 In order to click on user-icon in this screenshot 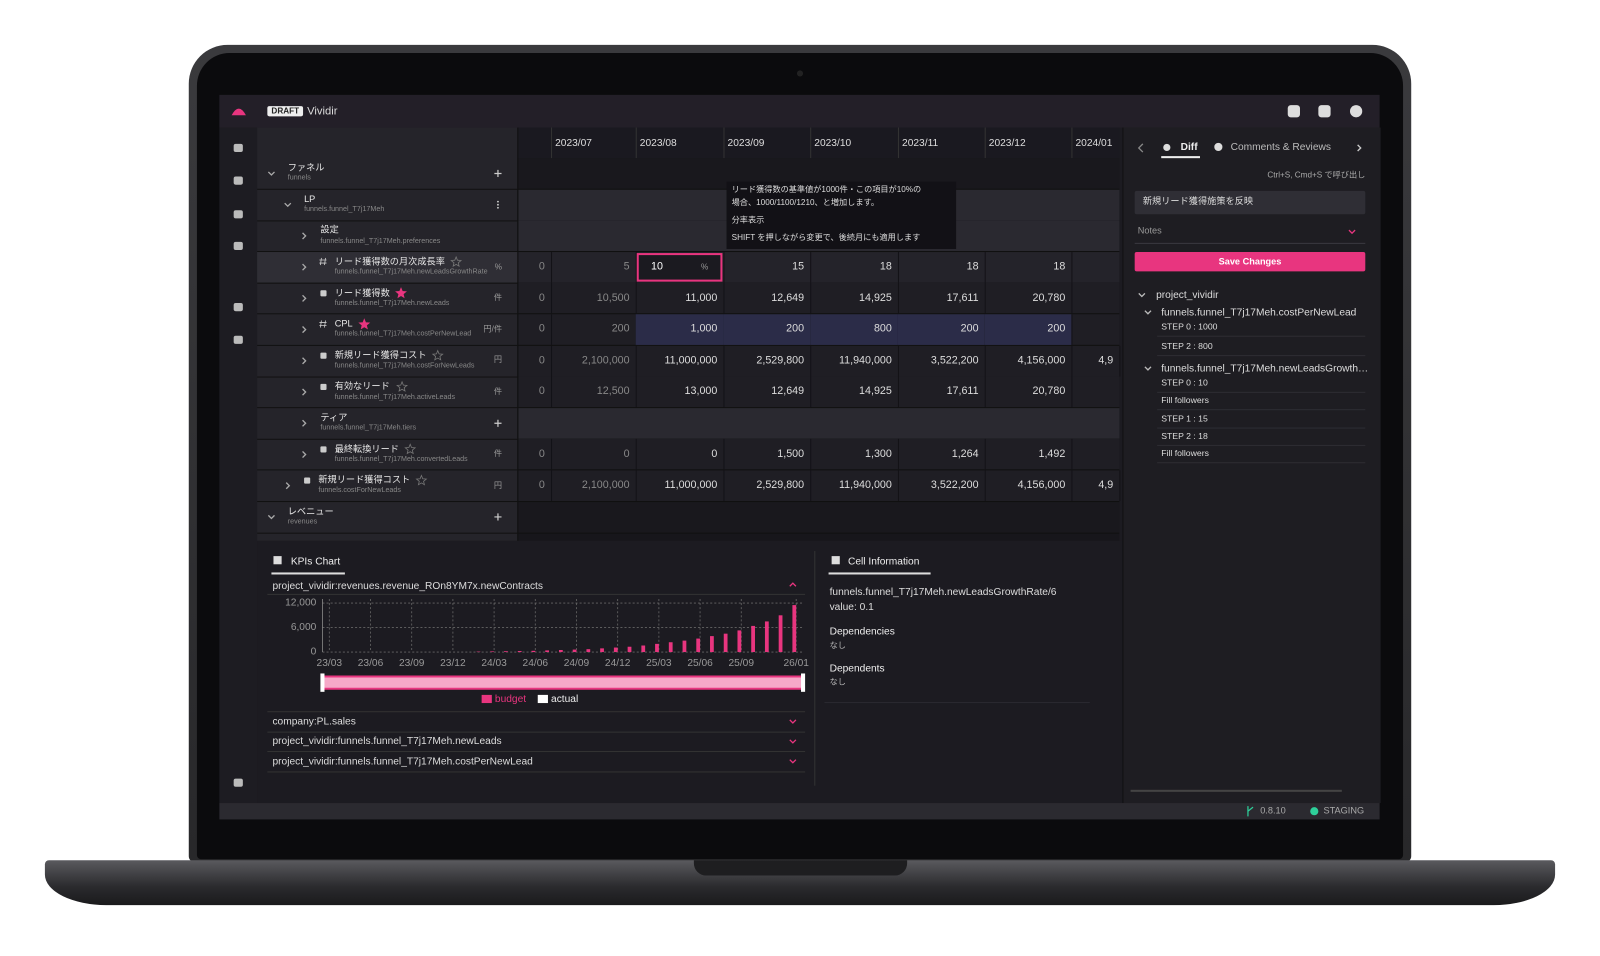, I will do `click(1356, 111)`.